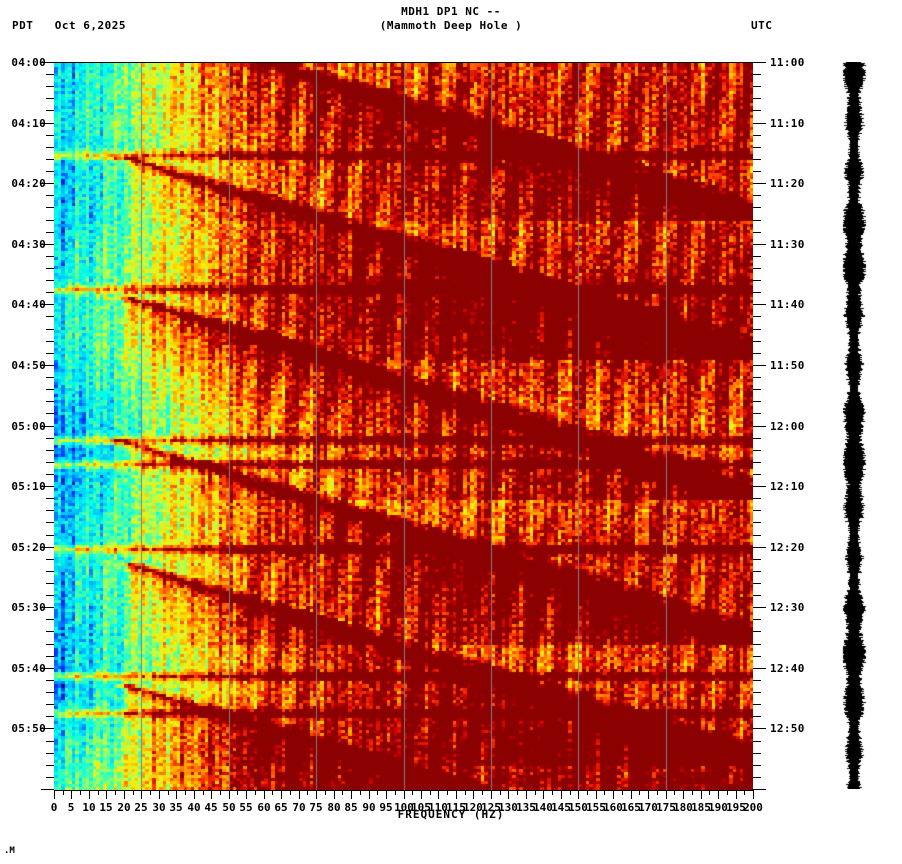  I want to click on frequency-tick-label: 35, so click(176, 807).